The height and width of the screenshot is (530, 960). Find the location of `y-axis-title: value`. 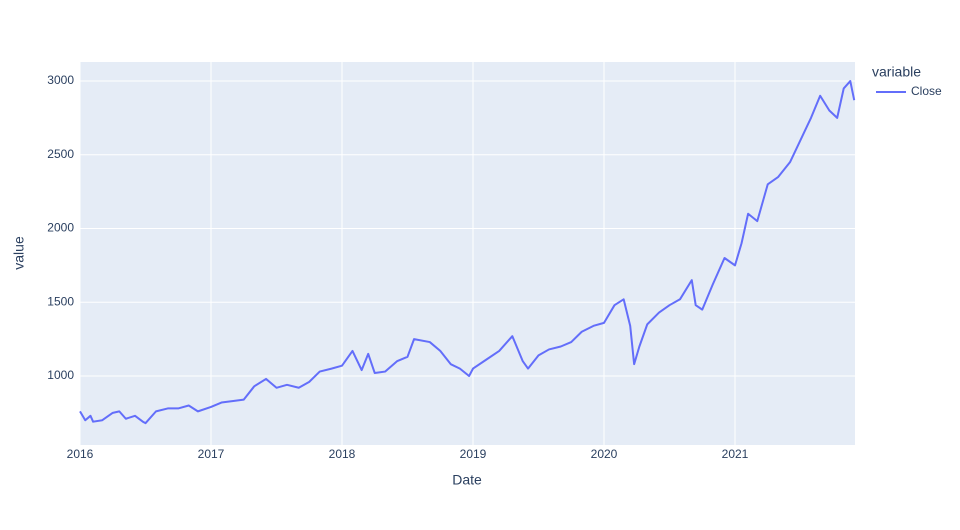

y-axis-title: value is located at coordinates (19, 253).